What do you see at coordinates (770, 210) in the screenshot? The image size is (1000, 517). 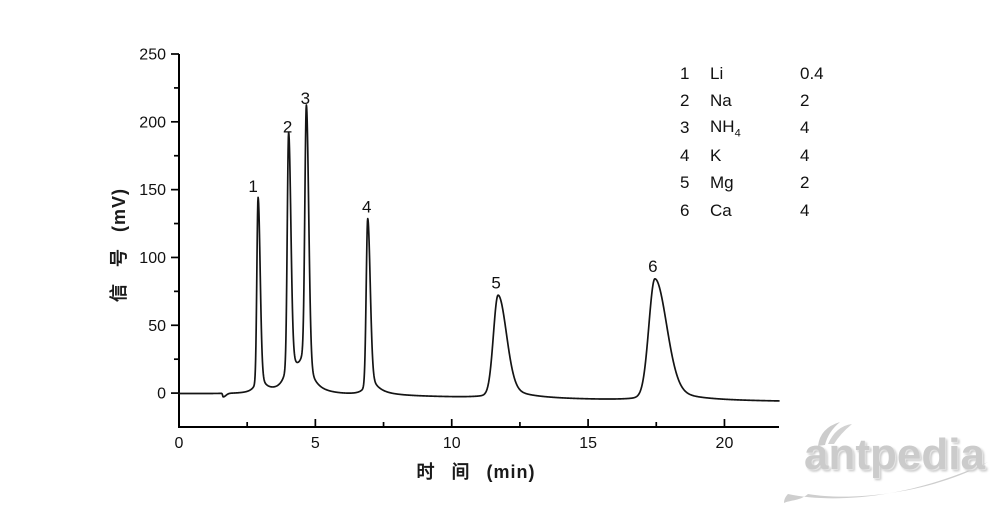 I see `legend-row: 6 Ca 4` at bounding box center [770, 210].